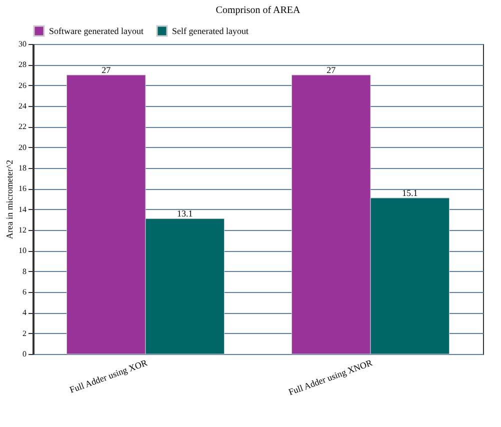 This screenshot has height=427, width=501. Describe the element at coordinates (22, 44) in the screenshot. I see `y-tick-label: 30` at that location.